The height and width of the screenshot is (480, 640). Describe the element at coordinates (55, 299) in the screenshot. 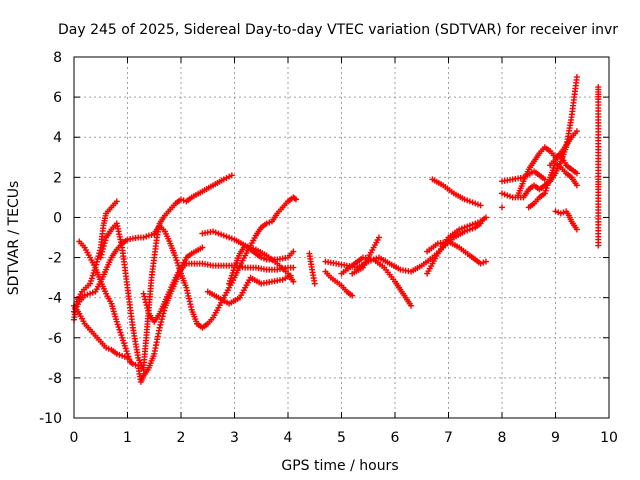

I see `y-tick-label: -4` at that location.